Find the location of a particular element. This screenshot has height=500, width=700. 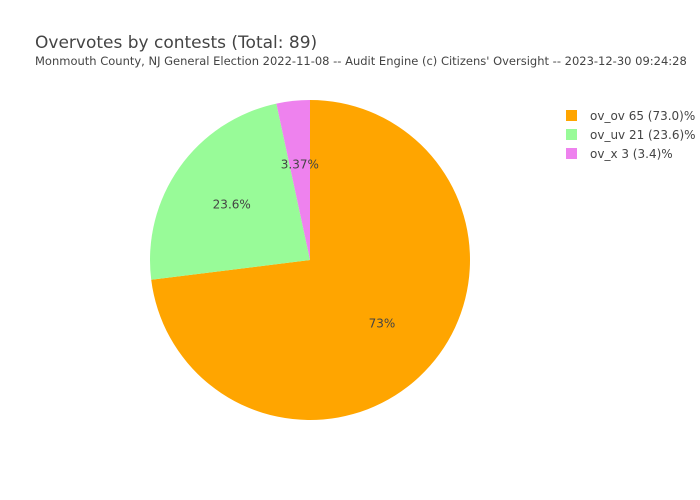

pie-slice-label-2: 3.37% is located at coordinates (300, 165).